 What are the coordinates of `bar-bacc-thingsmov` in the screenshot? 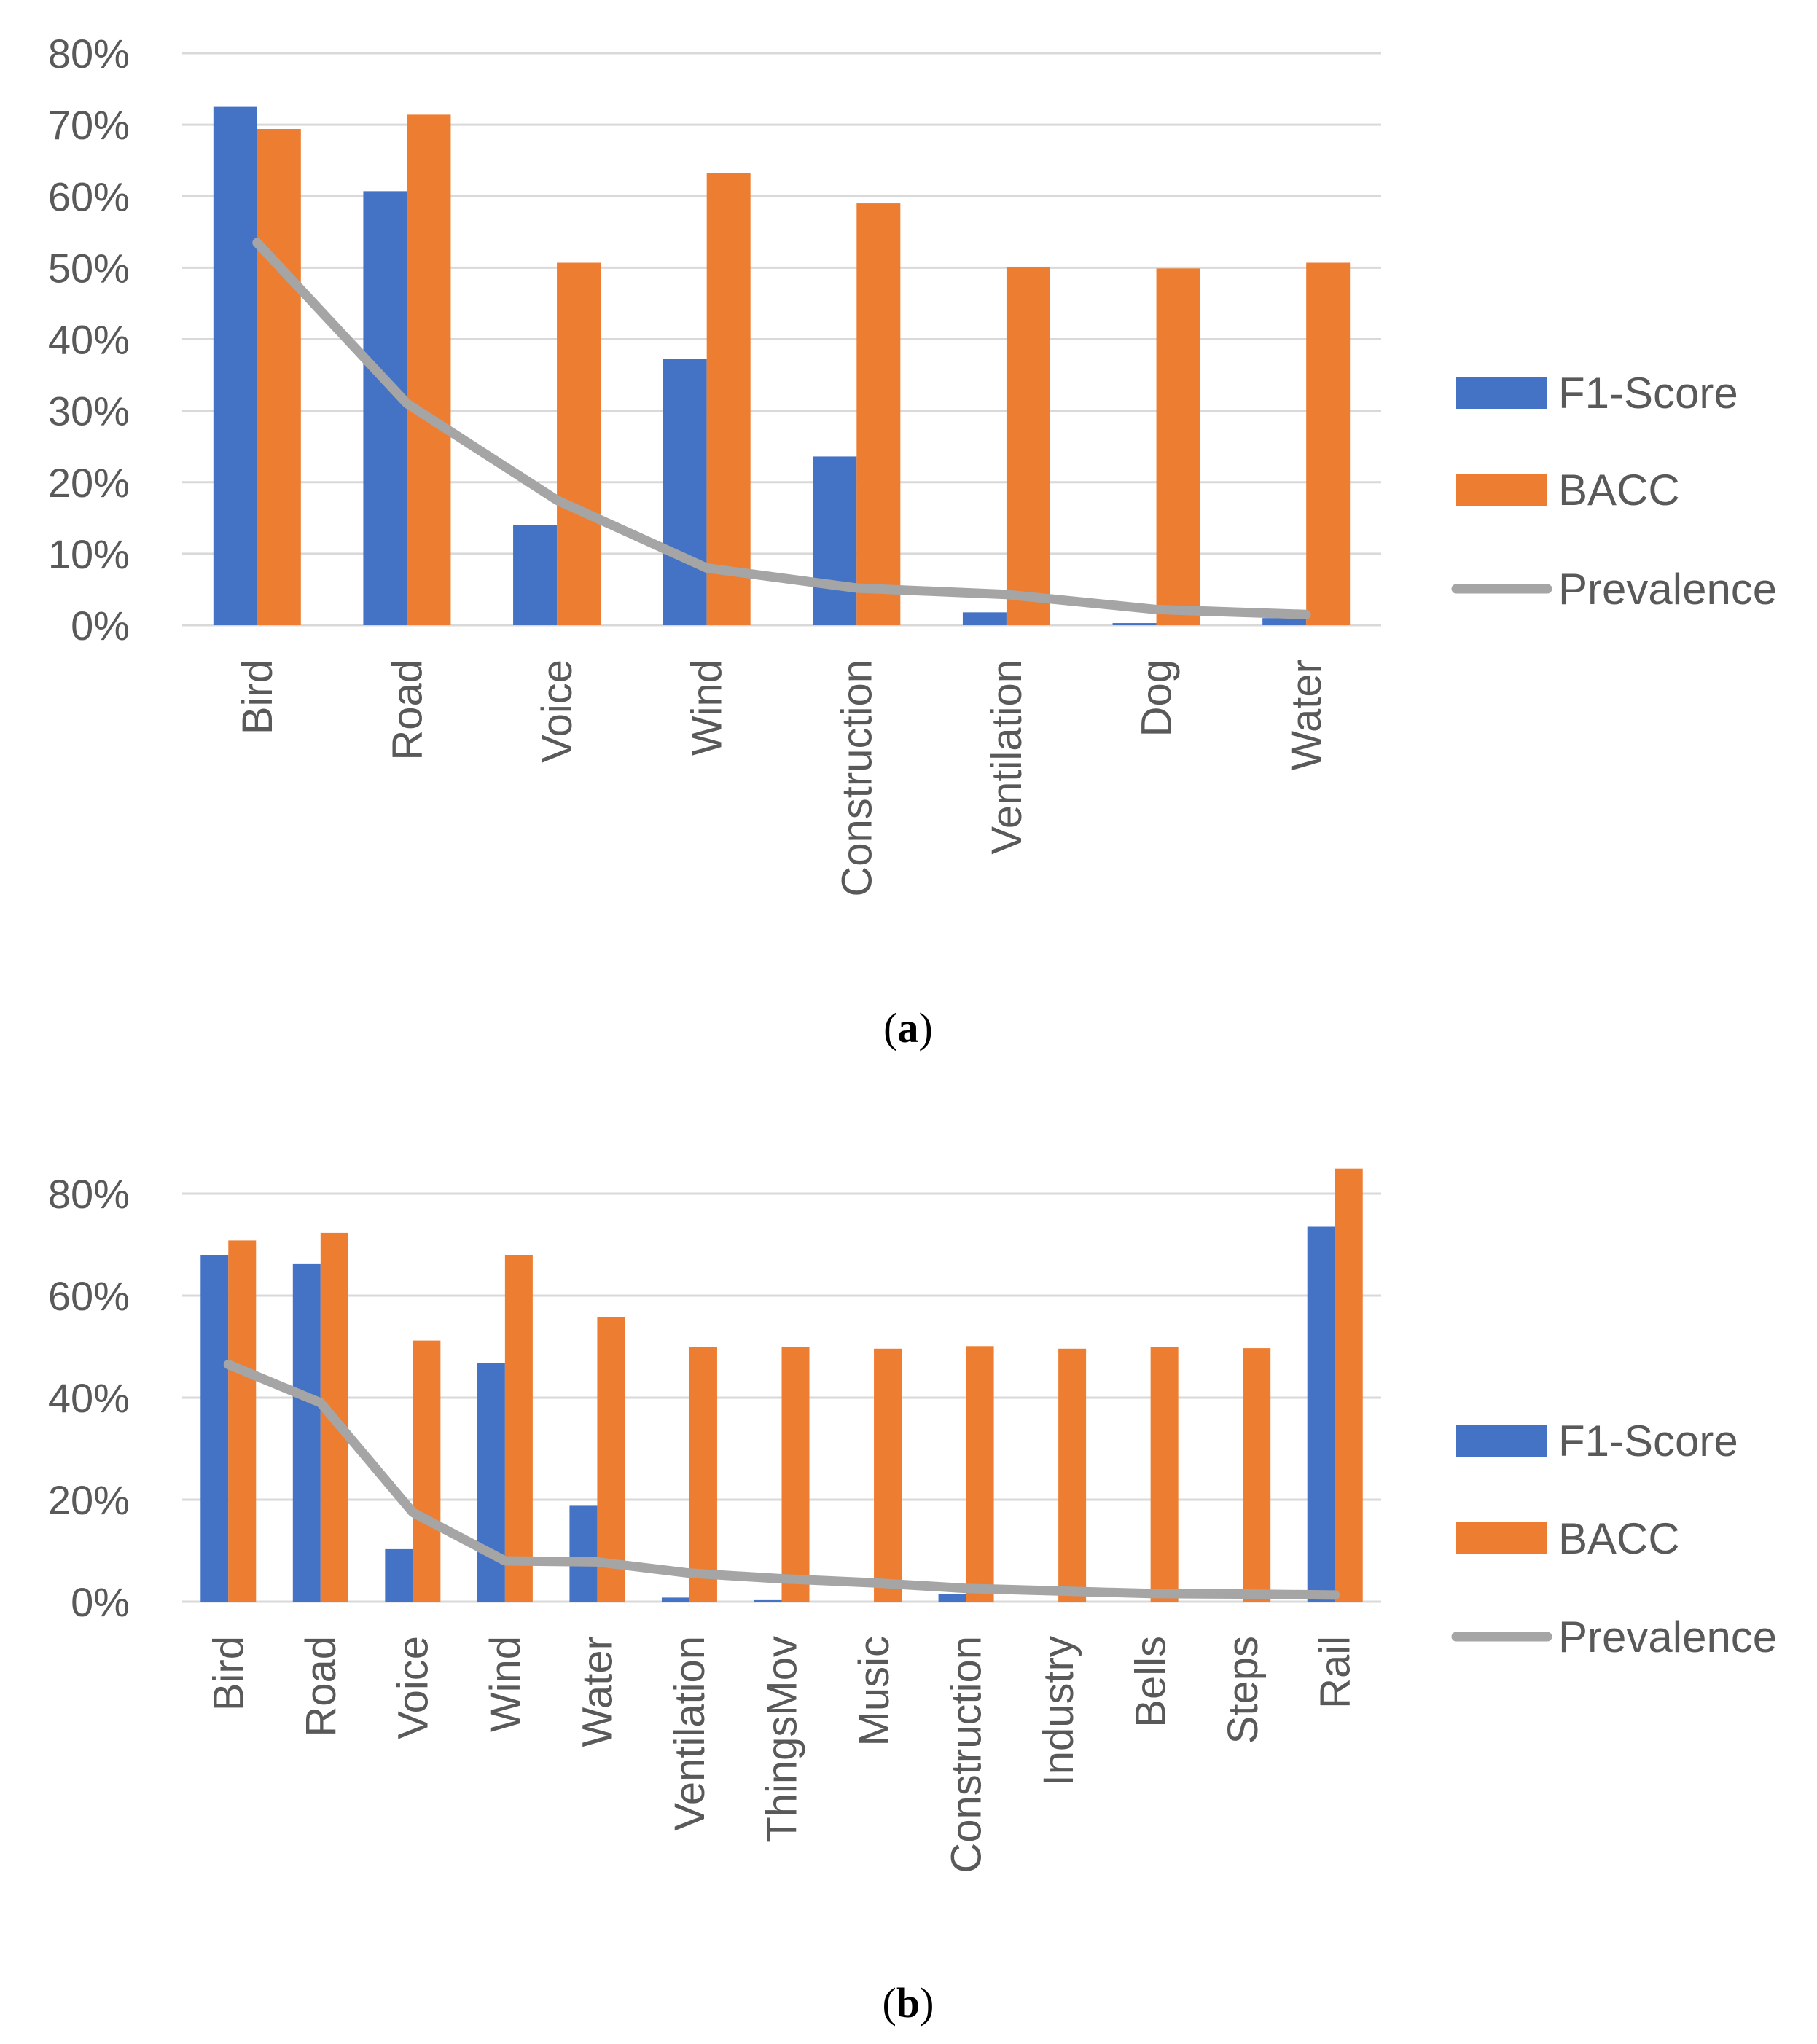 It's located at (796, 1475).